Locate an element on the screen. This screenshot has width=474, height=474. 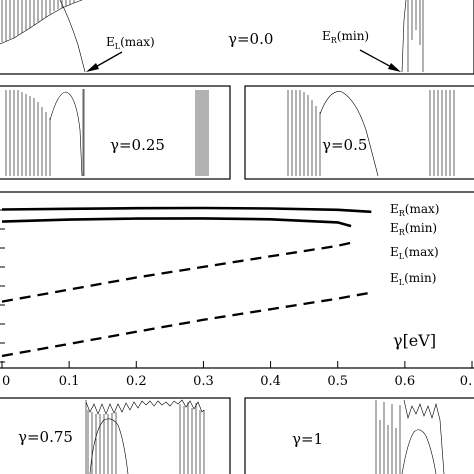
panel-bottom-right-frame is located at coordinates (359, 435).